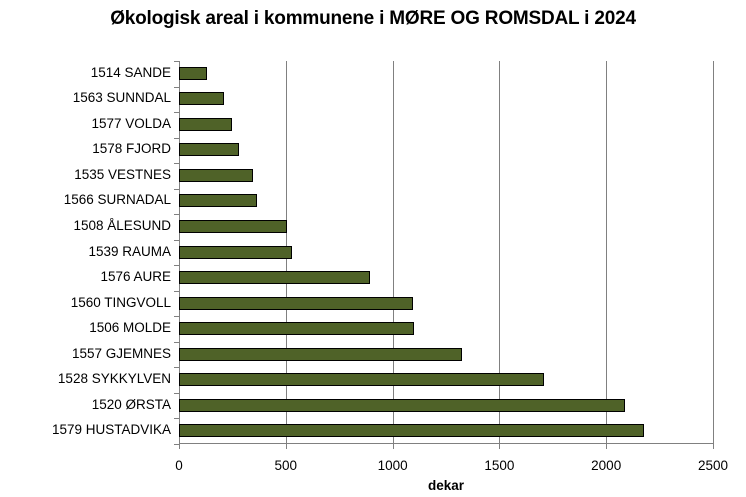 This screenshot has width=746, height=497. I want to click on x-tick-label: 1000, so click(392, 465).